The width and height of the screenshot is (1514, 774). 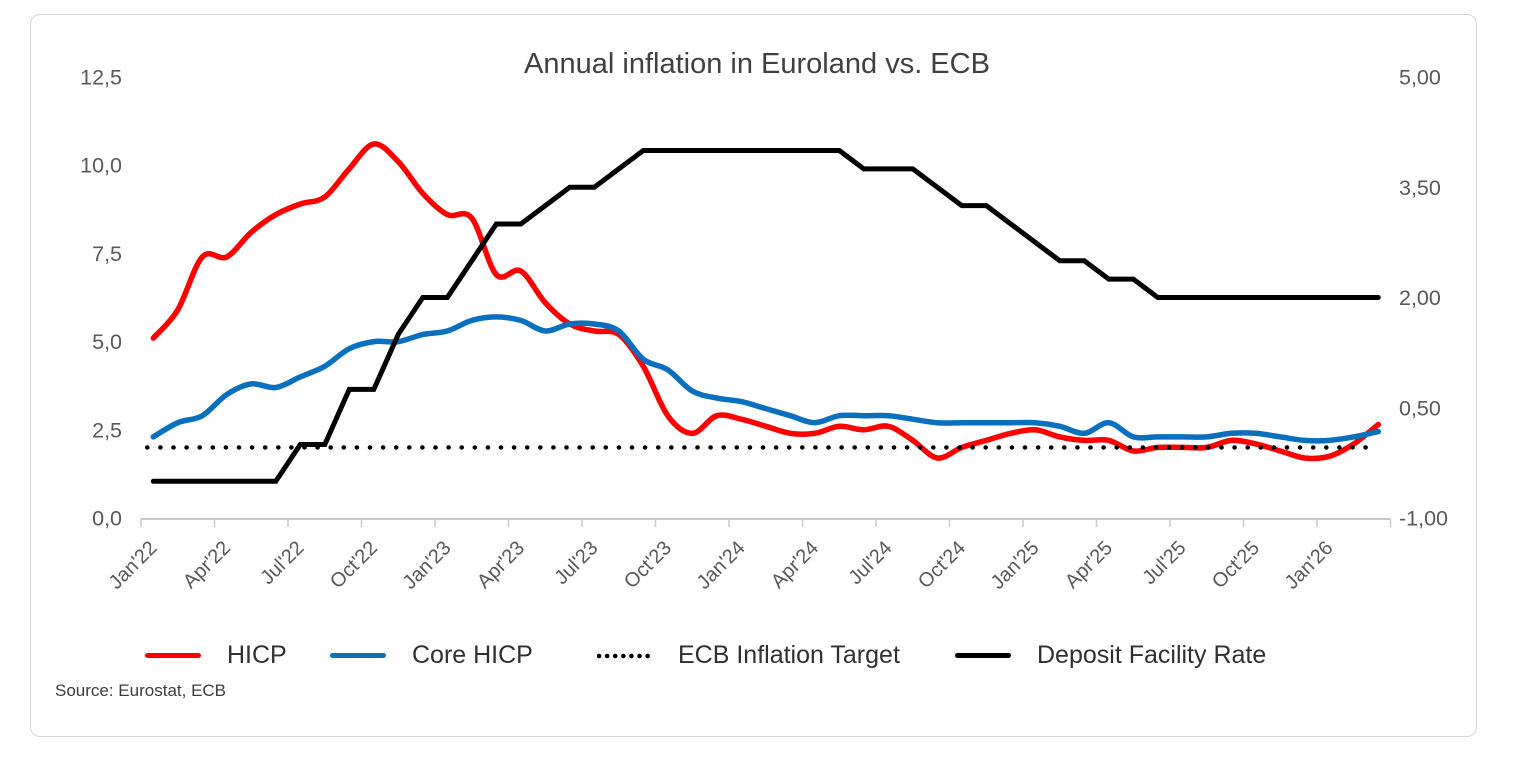 I want to click on right-axis-tick-label: -1,00, so click(x=1423, y=519).